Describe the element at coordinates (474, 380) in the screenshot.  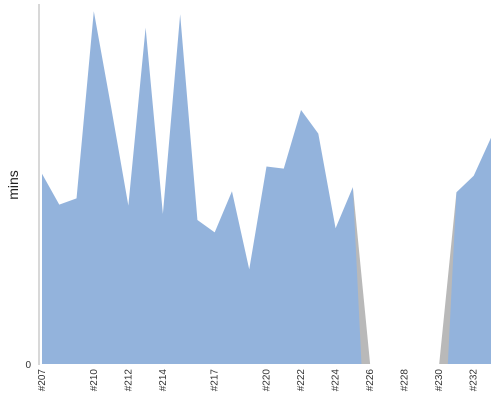
I see `x-tick-label: #232` at that location.